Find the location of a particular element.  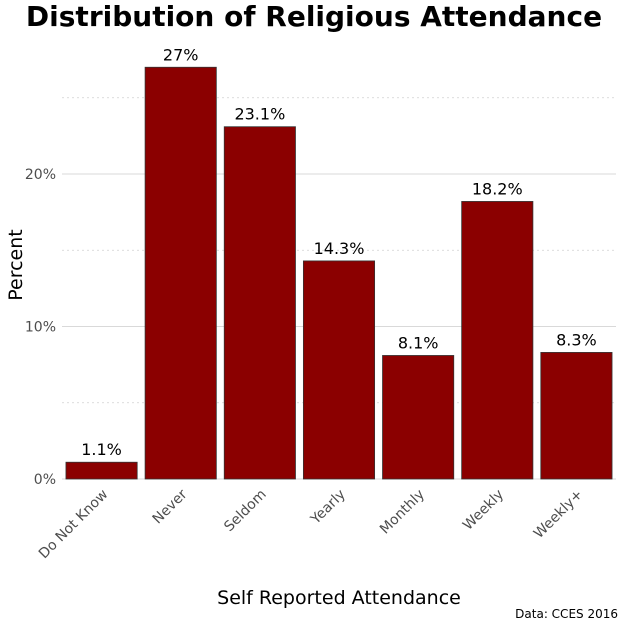

x-tick-label: Monthly is located at coordinates (402, 512).